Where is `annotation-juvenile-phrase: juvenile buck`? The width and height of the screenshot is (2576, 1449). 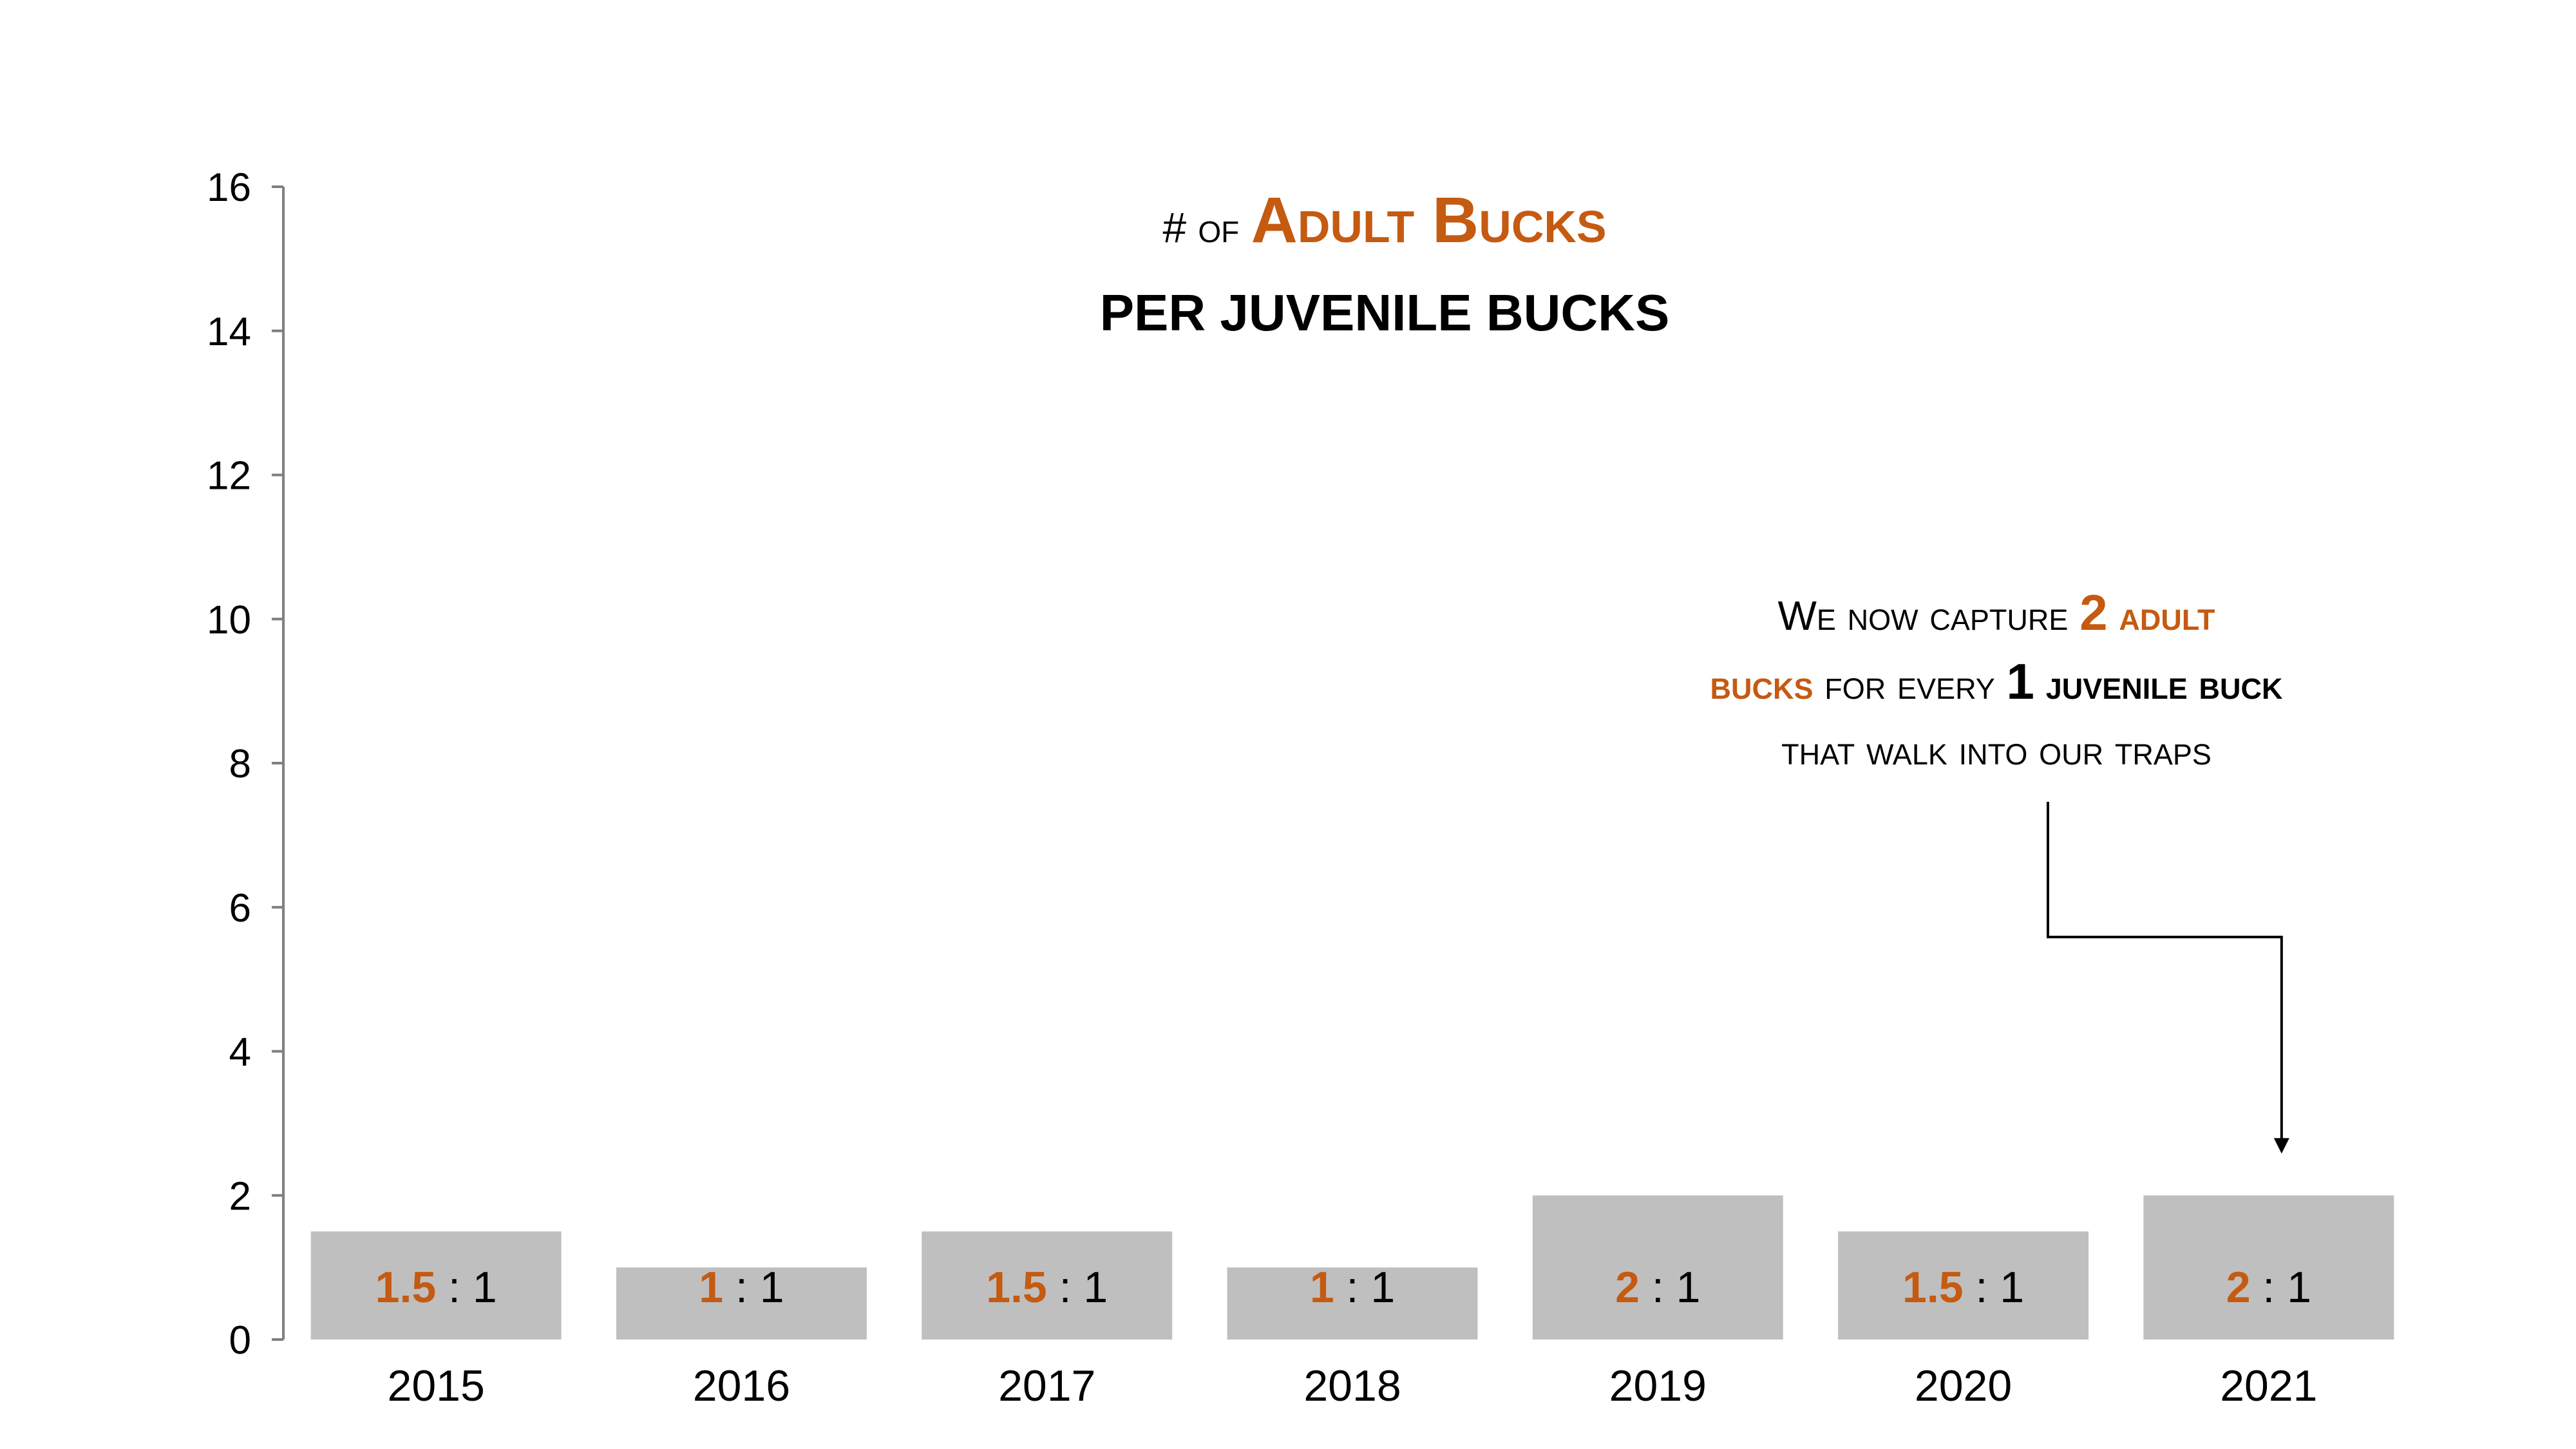
annotation-juvenile-phrase: juvenile buck is located at coordinates (2164, 684).